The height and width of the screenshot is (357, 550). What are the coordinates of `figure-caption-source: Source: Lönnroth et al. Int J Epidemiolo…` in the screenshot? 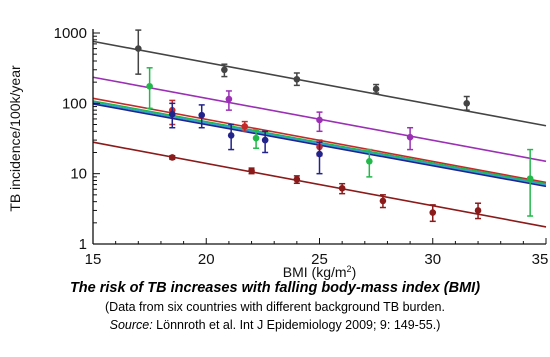 It's located at (275, 325).